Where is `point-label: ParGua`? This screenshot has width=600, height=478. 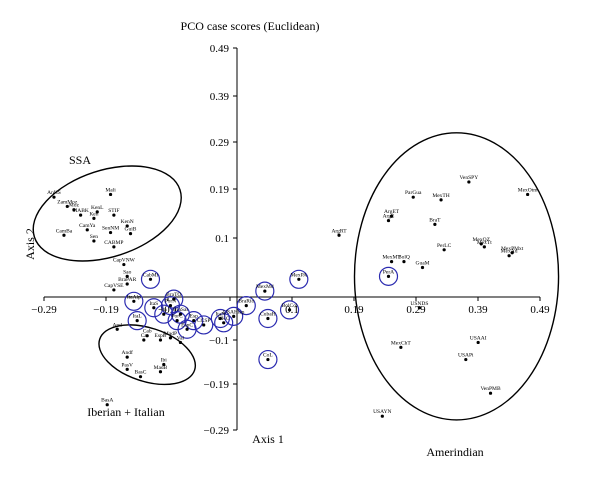 point-label: ParGua is located at coordinates (413, 193).